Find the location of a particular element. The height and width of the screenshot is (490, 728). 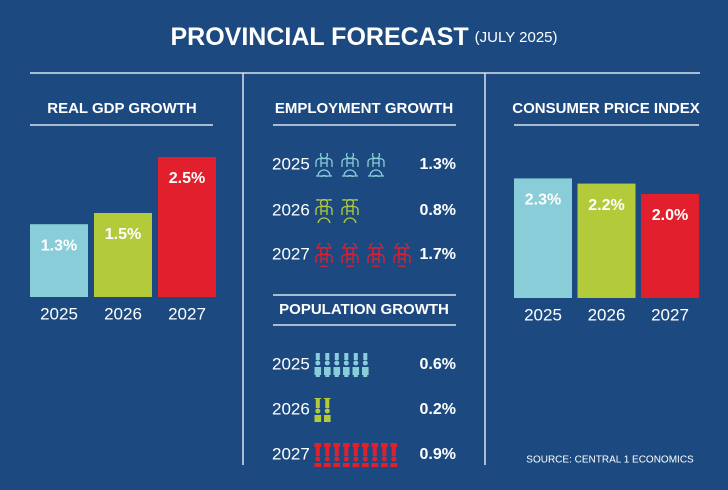

value-label: 2.0% is located at coordinates (670, 215).